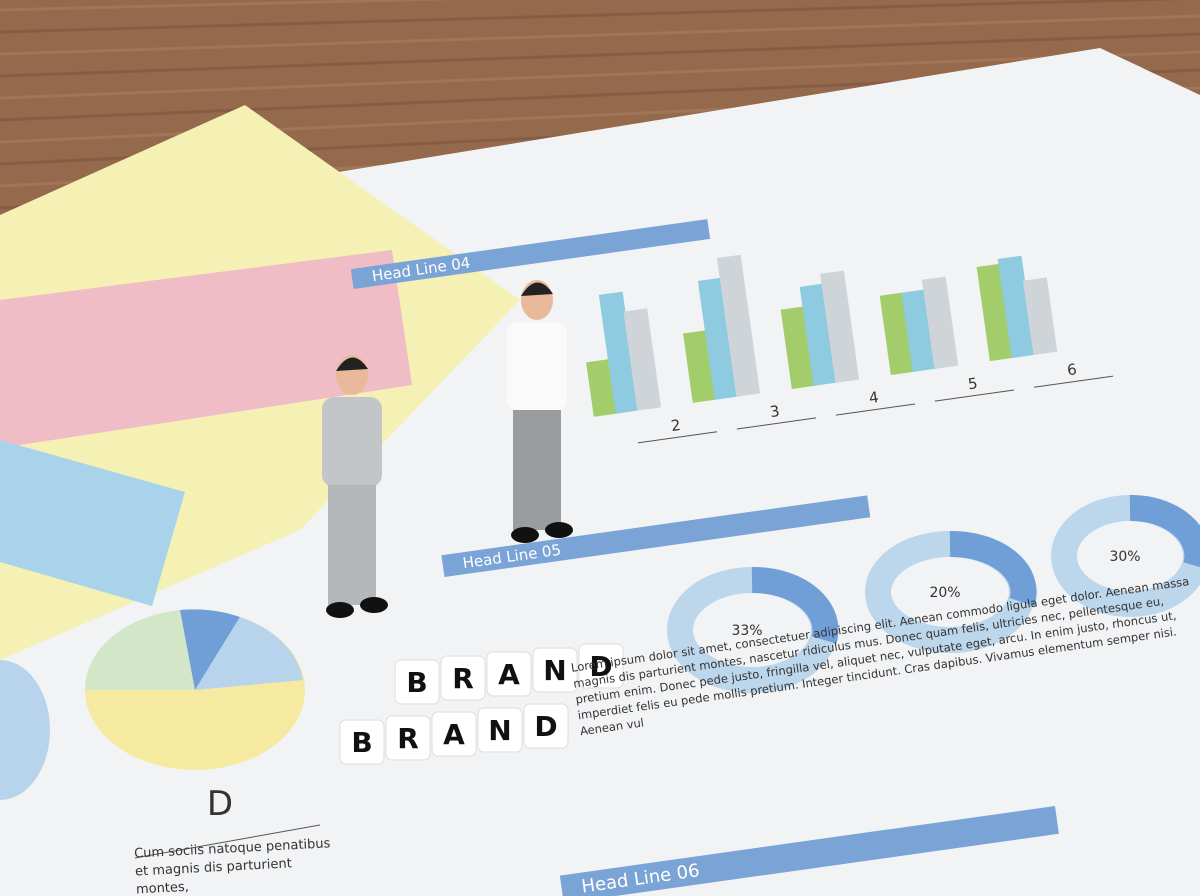  I want to click on donut-label: 33%, so click(746, 631).